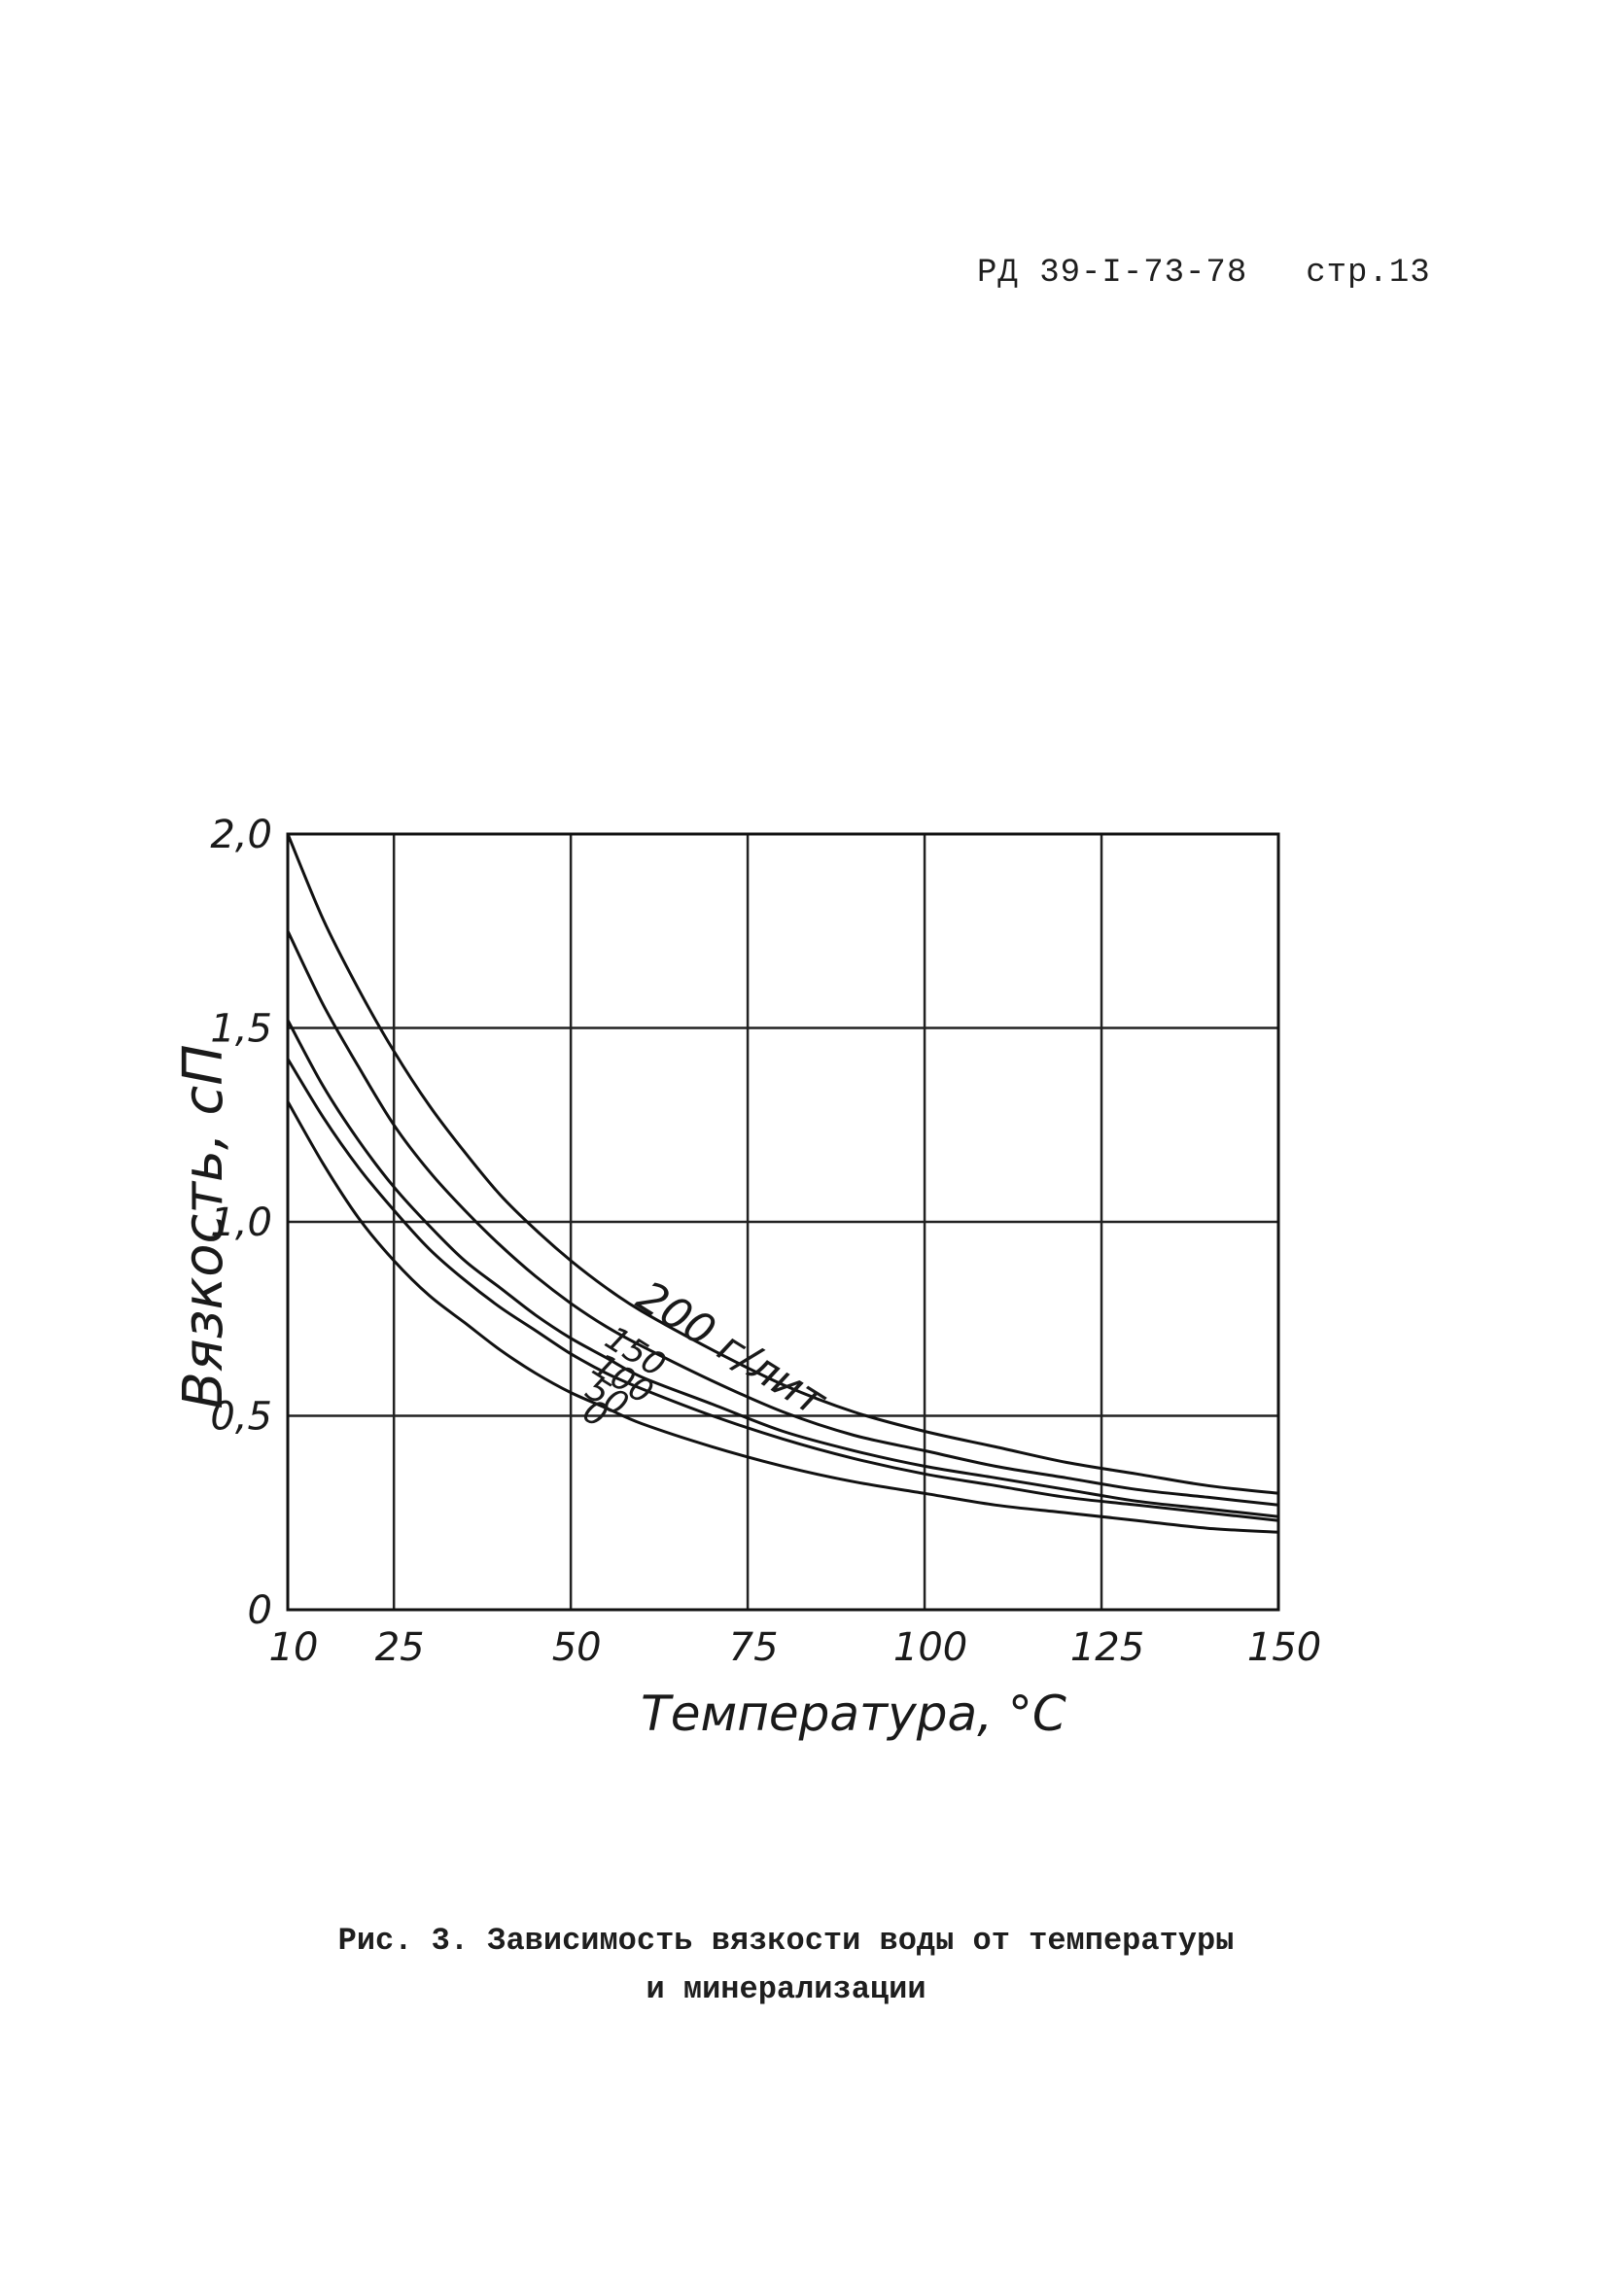 Image resolution: width=1607 pixels, height=2296 pixels. I want to click on caption-line-2: и минерализации, so click(786, 1989).